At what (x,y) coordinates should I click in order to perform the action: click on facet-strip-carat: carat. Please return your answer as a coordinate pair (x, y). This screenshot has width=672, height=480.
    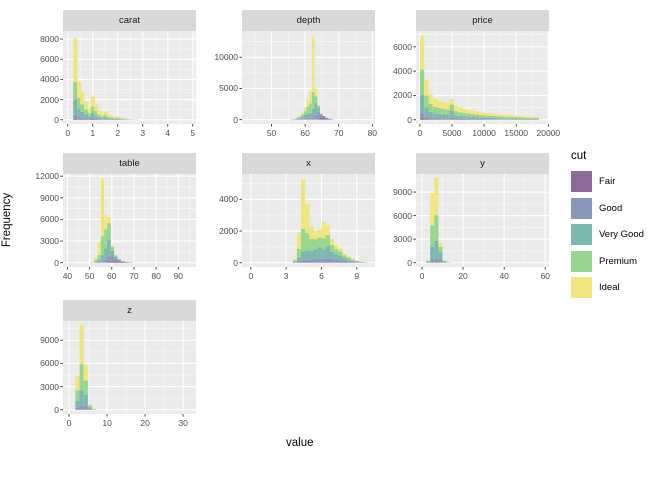
    Looking at the image, I should click on (129, 20).